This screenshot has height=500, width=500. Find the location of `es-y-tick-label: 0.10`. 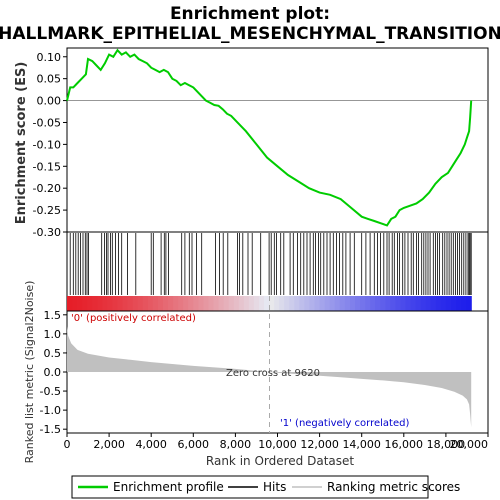

es-y-tick-label: 0.10 is located at coordinates (49, 57).